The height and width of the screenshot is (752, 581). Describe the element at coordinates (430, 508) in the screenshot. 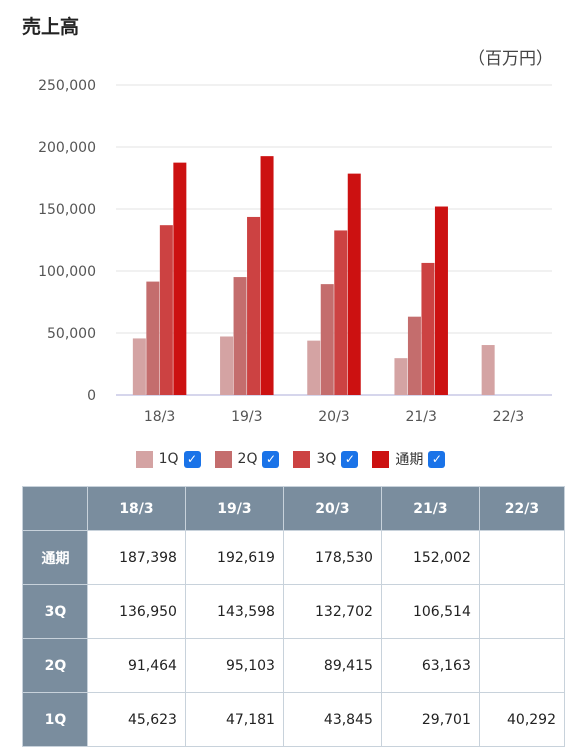

I see `table-header-cell: 21/3` at that location.